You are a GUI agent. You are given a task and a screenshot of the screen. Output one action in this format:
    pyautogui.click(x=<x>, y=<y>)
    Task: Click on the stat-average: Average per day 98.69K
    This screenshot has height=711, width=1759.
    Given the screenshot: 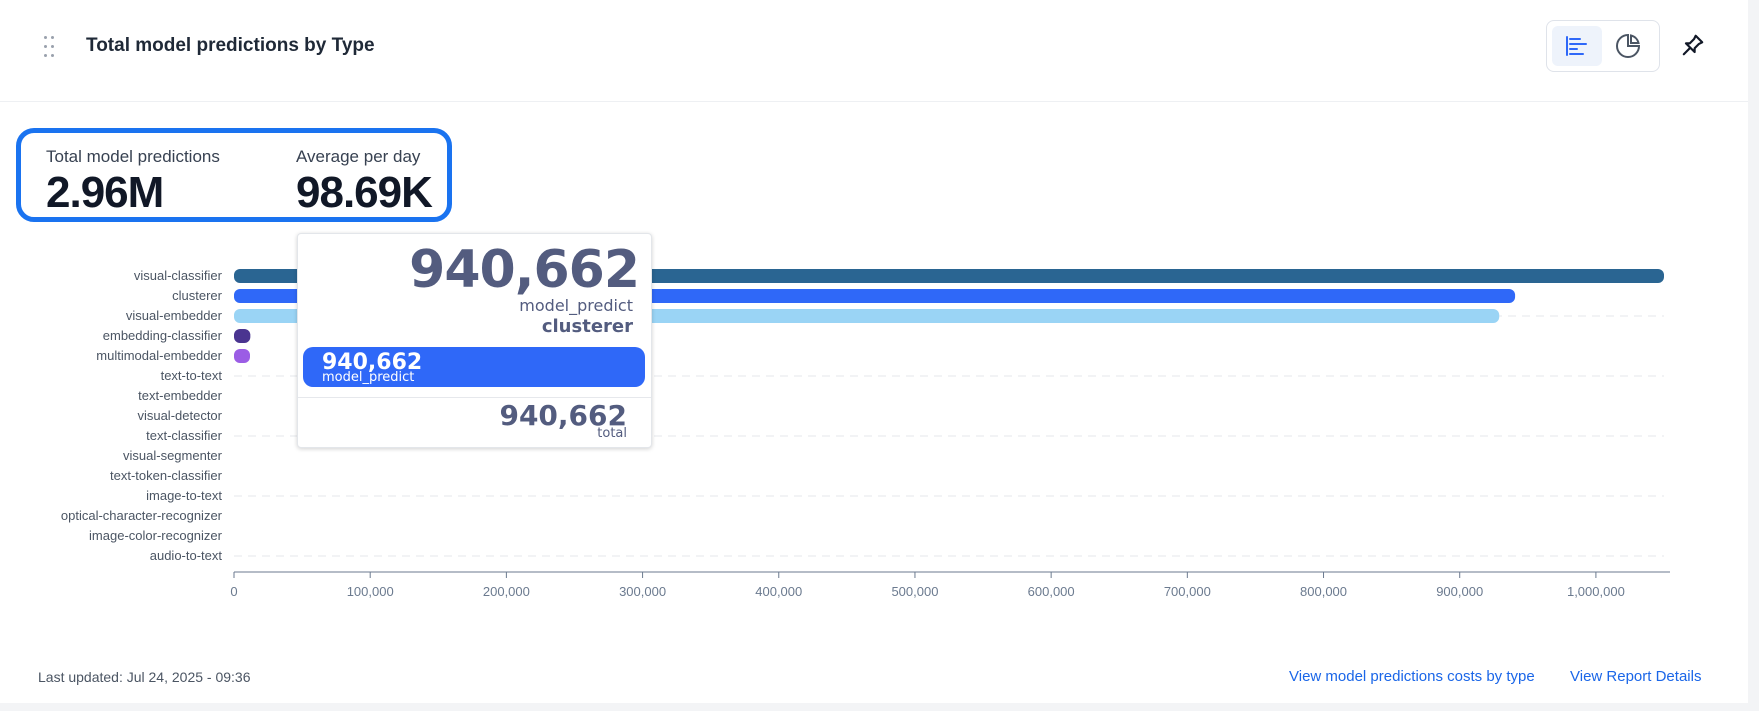 What is the action you would take?
    pyautogui.click(x=364, y=183)
    